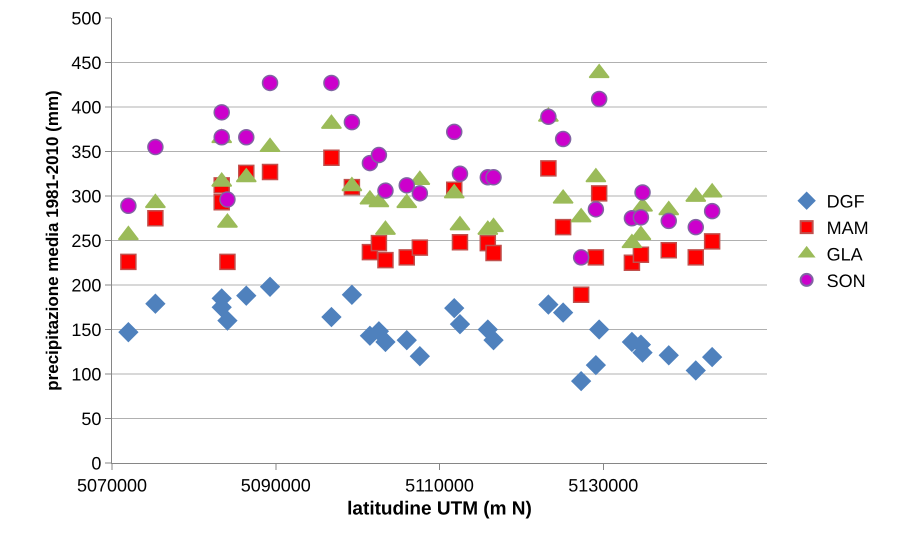 The image size is (908, 544). Describe the element at coordinates (52, 240) in the screenshot. I see `y-axis-title: precipitazione media 1981-2010 (mm)` at that location.